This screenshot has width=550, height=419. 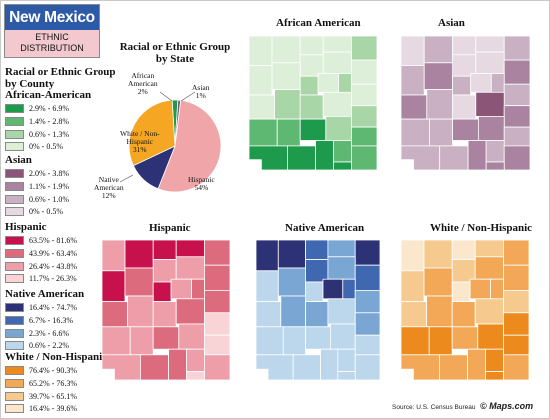 I want to click on legend-range-label: 0% - 0.5%, so click(x=46, y=147).